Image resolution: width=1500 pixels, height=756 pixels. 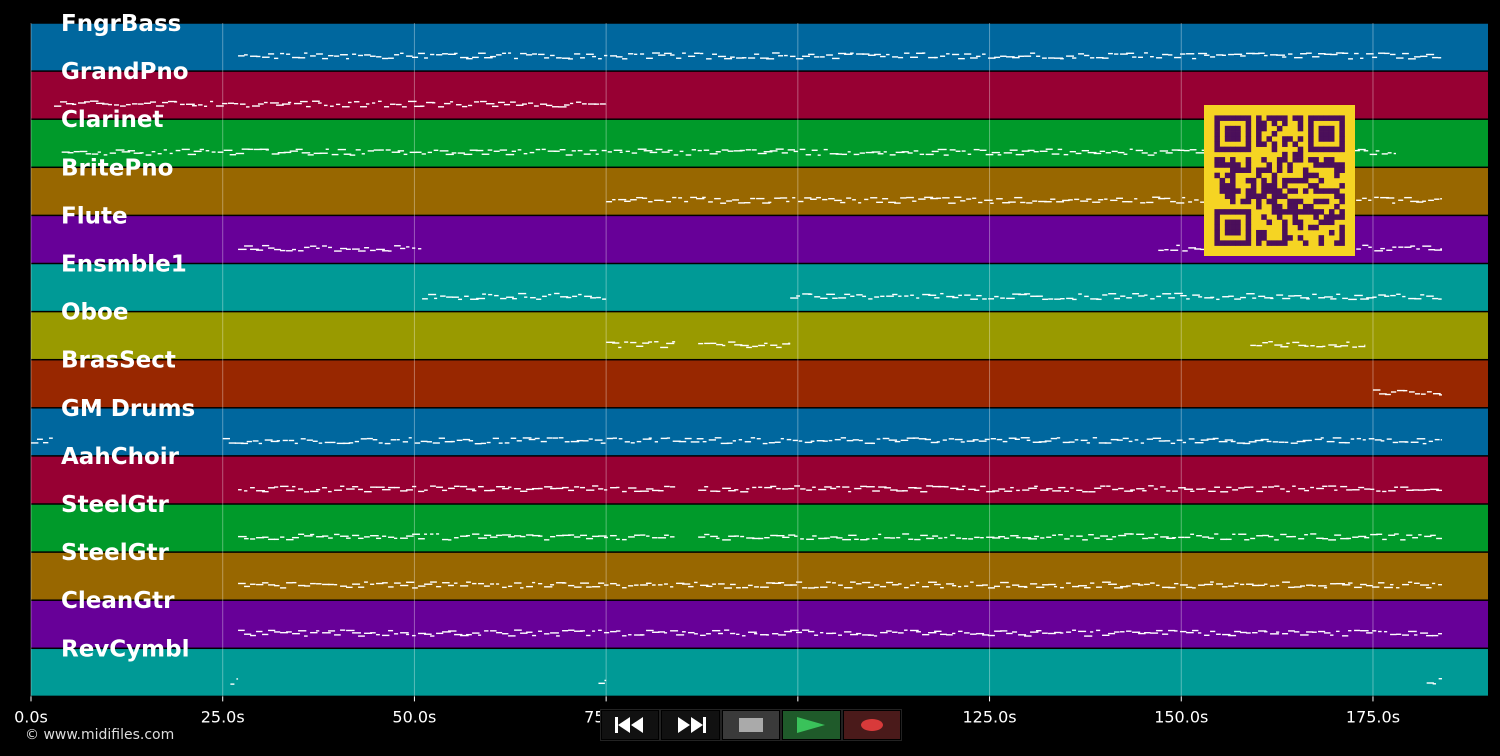 I want to click on track-label: FngrBass, so click(x=121, y=24).